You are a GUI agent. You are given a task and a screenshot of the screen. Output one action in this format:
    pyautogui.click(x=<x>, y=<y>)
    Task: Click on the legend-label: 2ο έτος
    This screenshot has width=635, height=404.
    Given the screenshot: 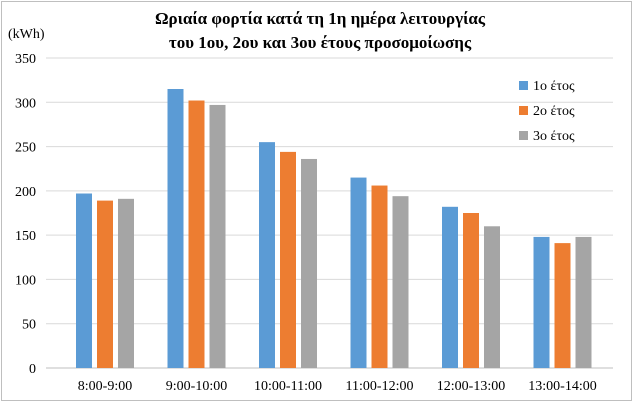 What is the action you would take?
    pyautogui.click(x=554, y=111)
    